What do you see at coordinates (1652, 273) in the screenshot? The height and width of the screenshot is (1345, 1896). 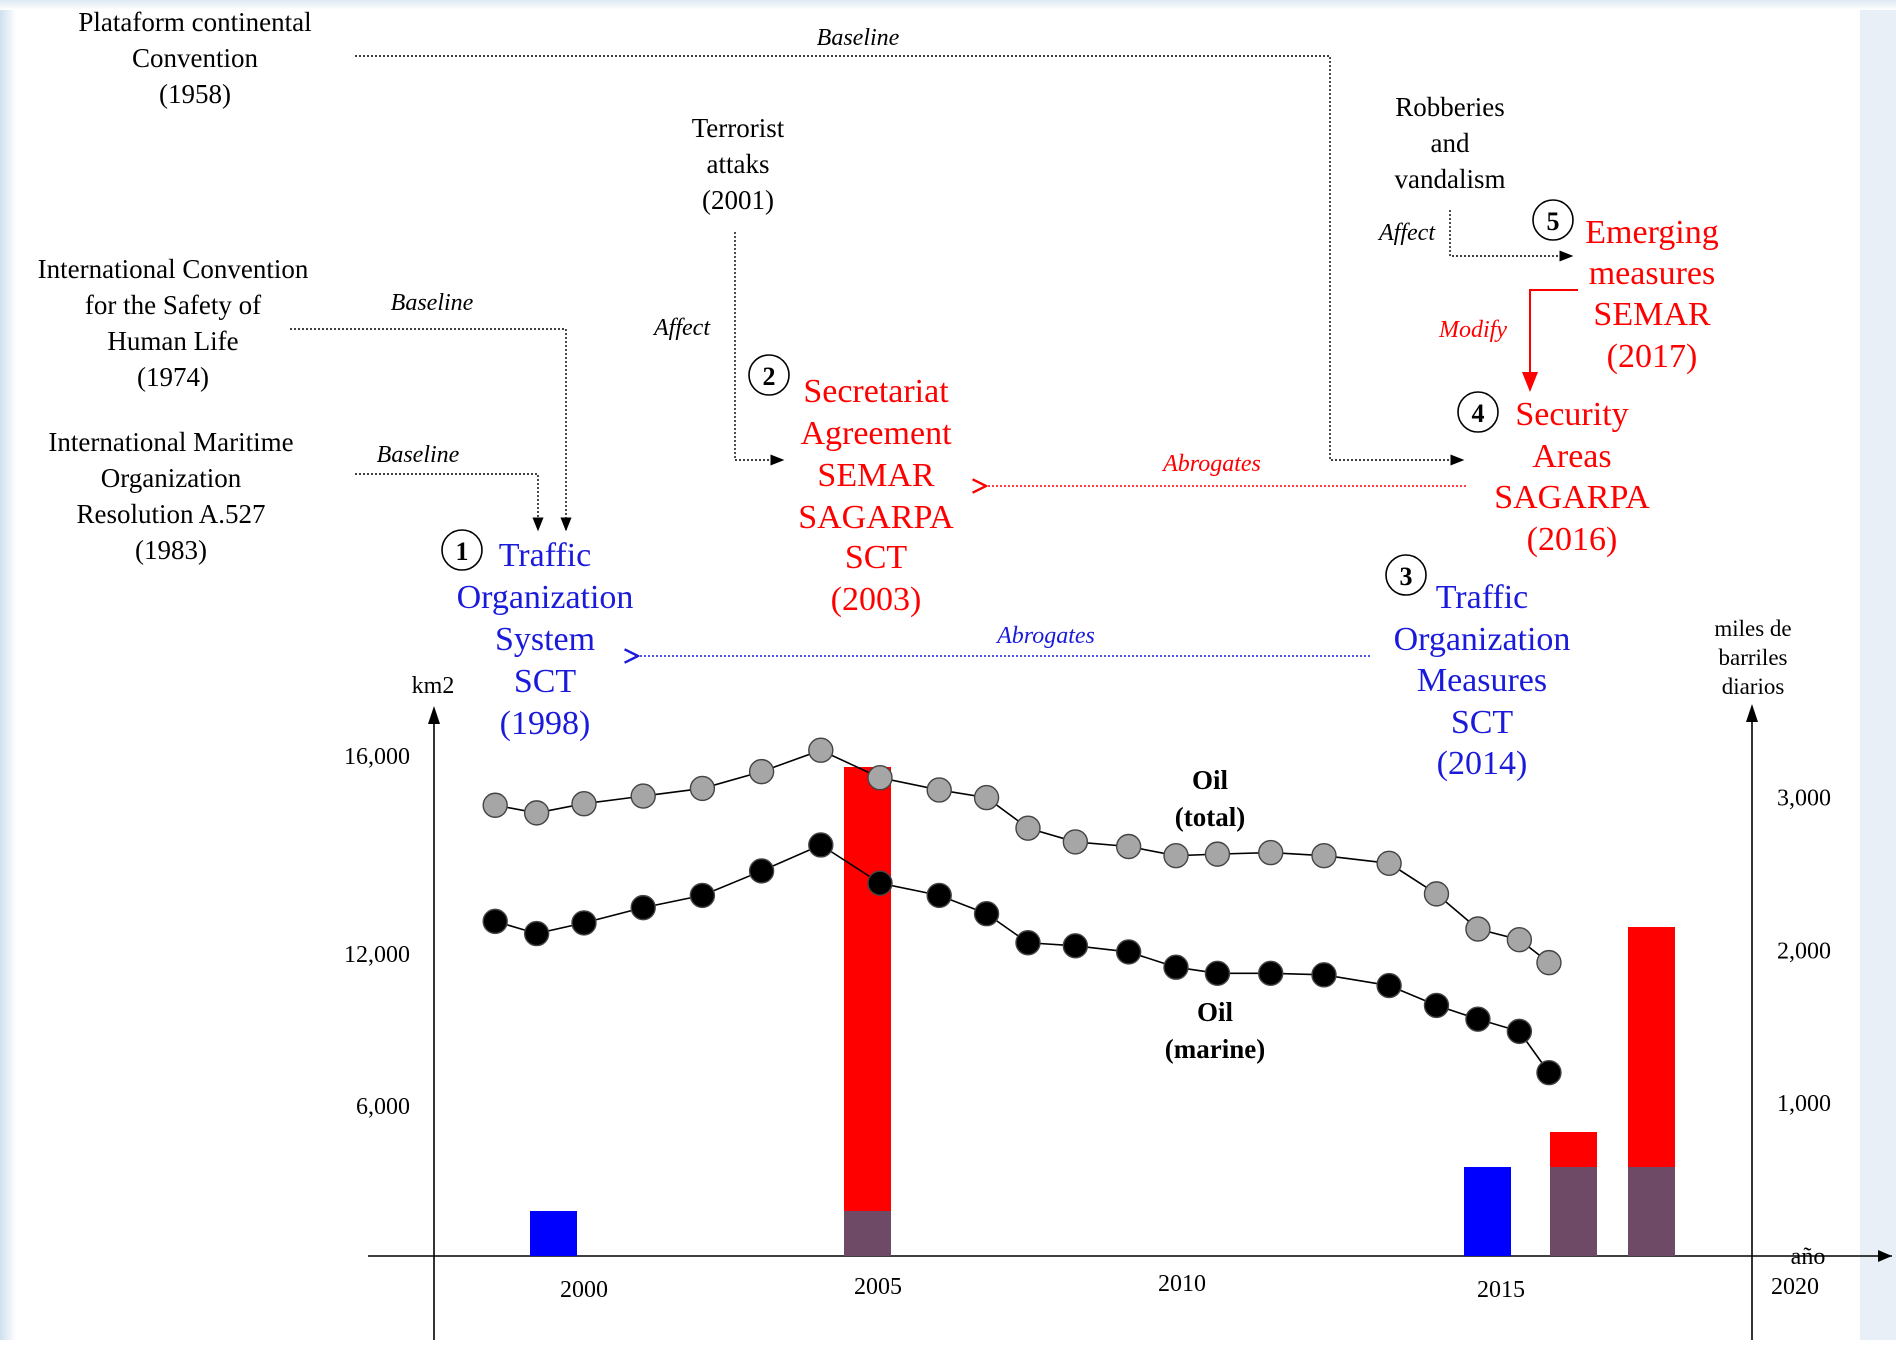 I see `measure-5-line2: measures` at bounding box center [1652, 273].